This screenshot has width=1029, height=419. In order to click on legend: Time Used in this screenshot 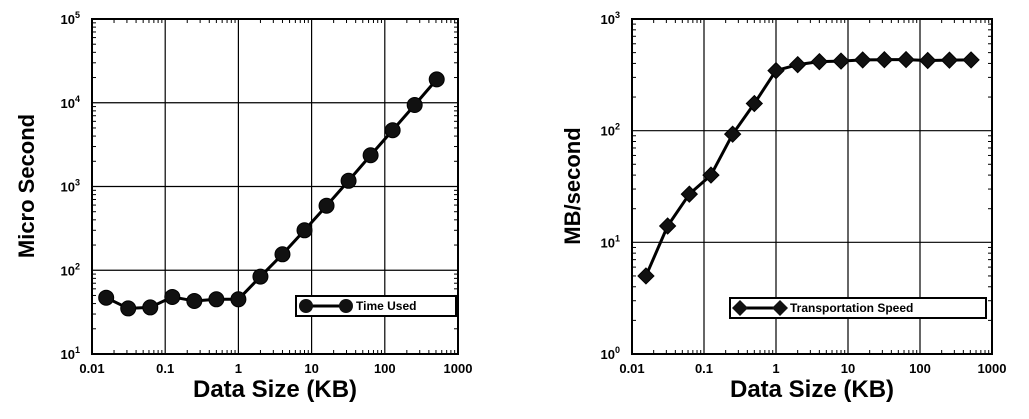, I will do `click(376, 306)`.